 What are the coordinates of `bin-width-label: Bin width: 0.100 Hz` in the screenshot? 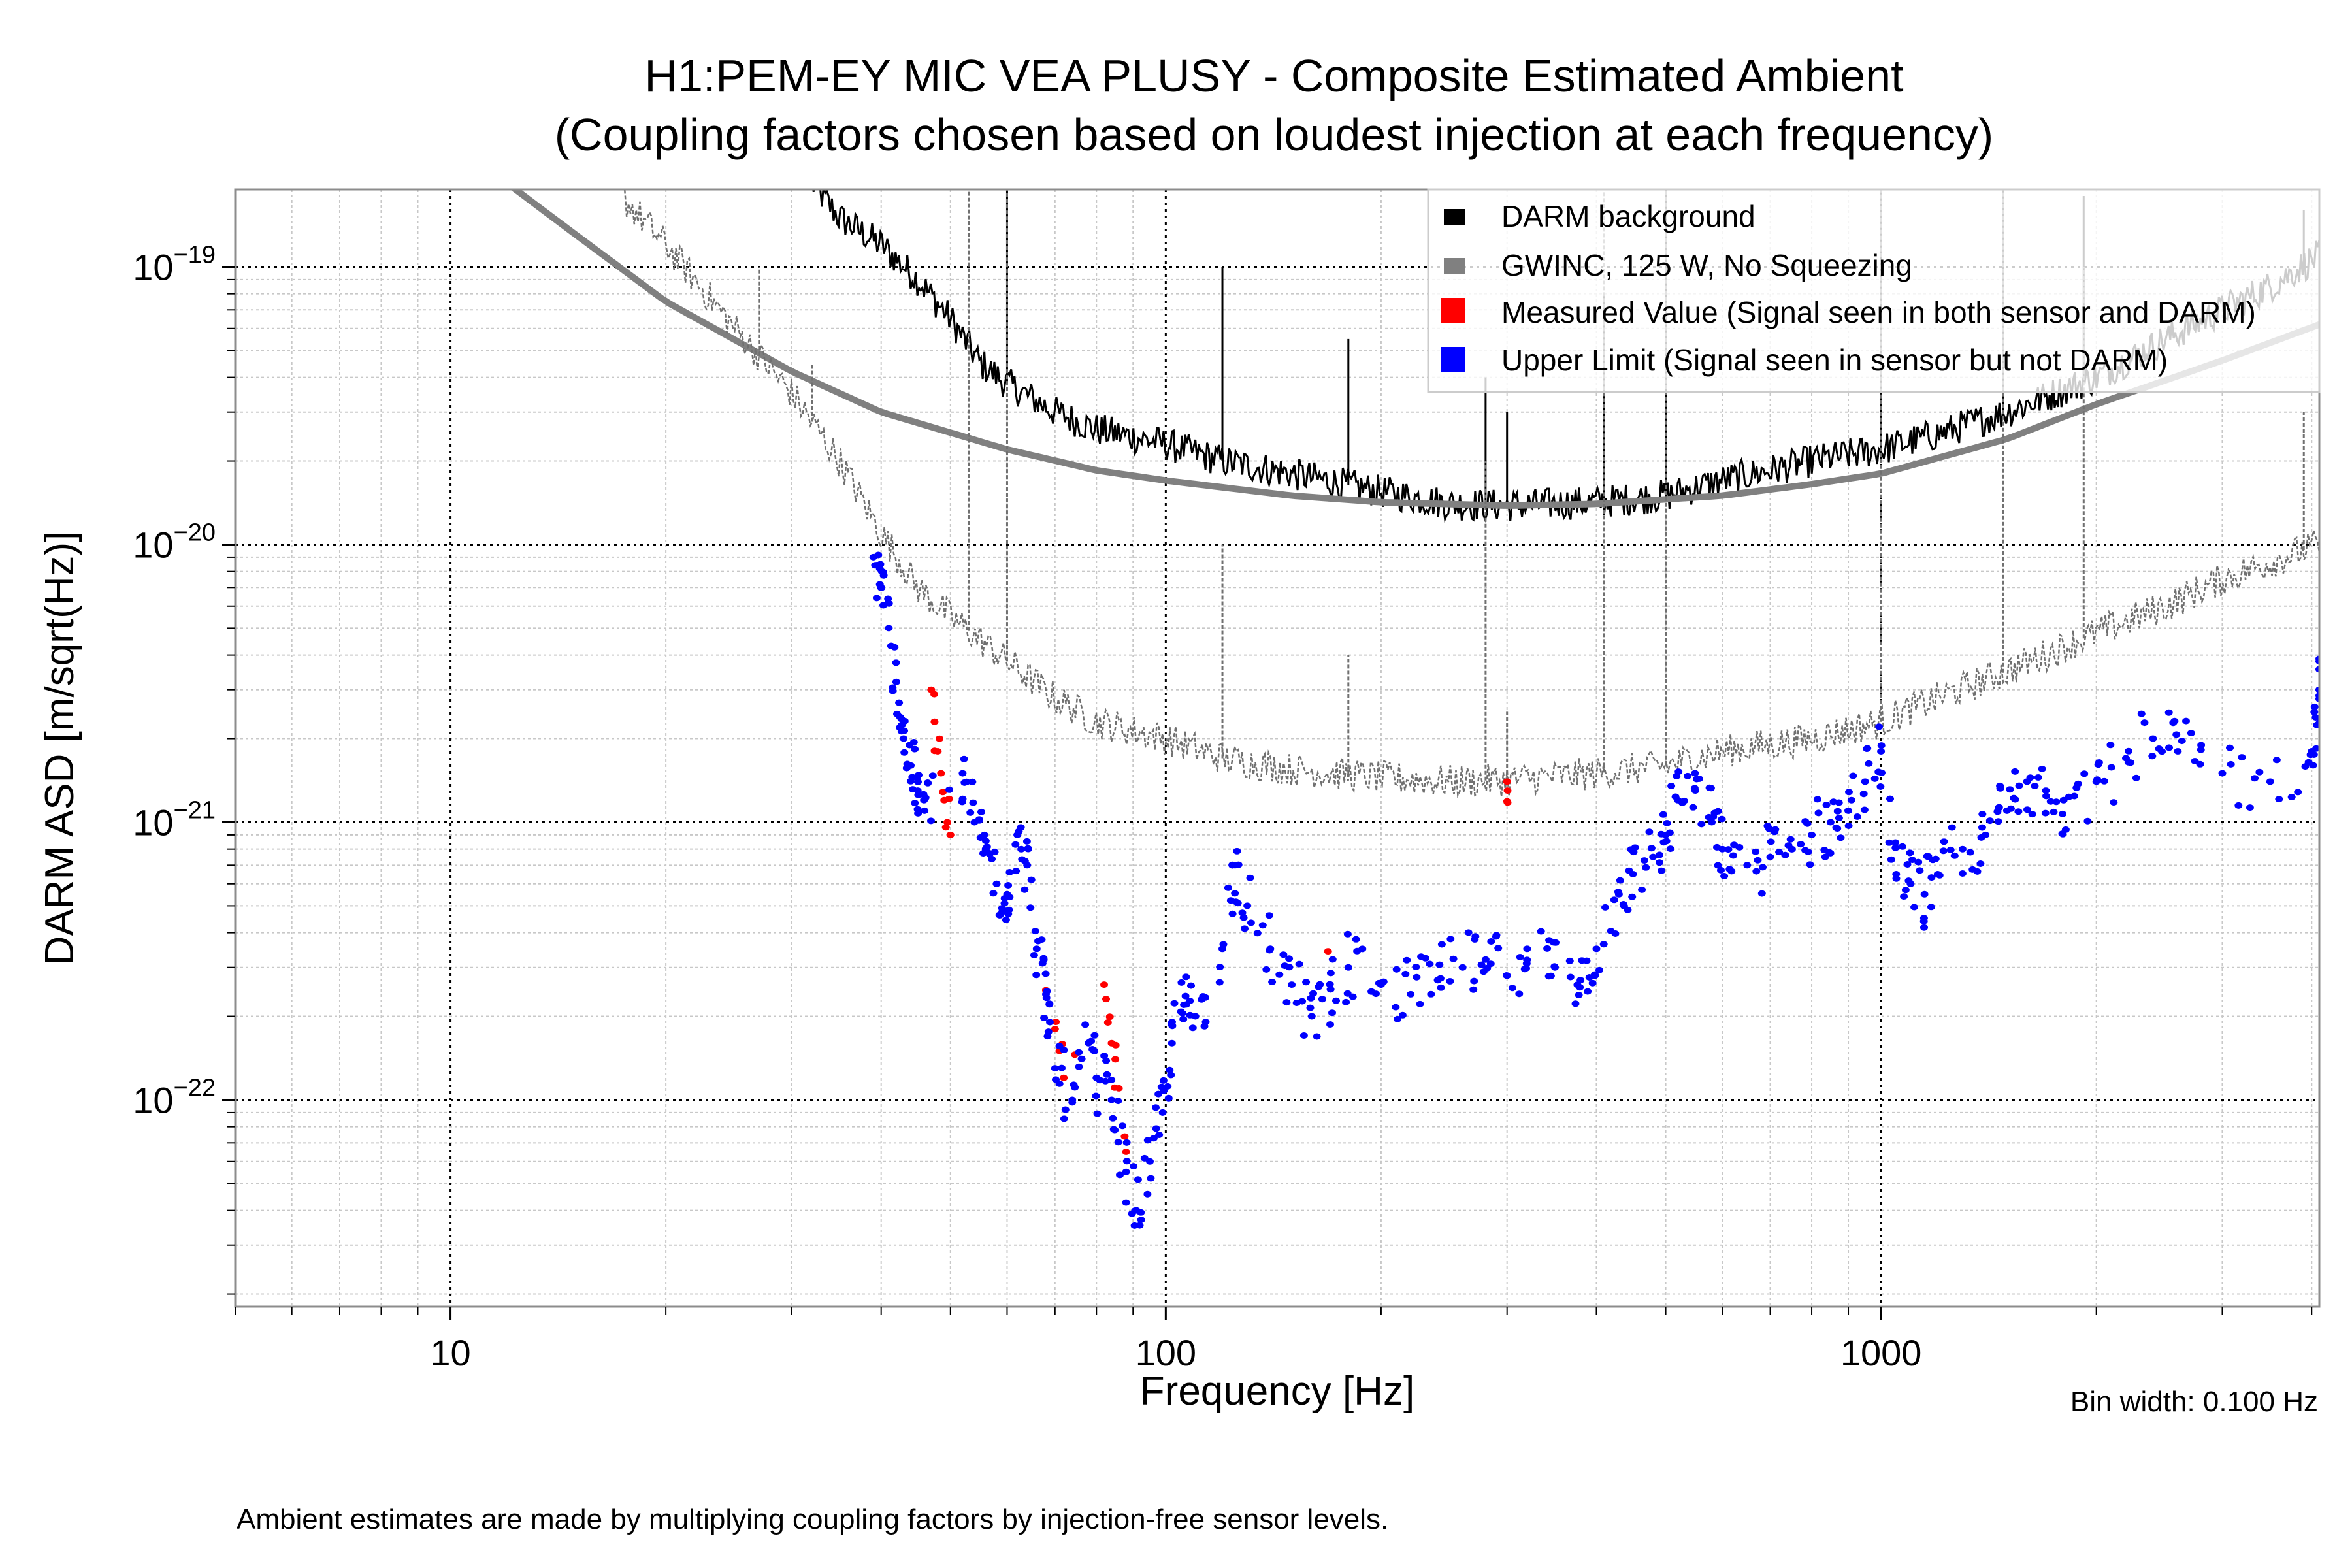 It's located at (2194, 1402).